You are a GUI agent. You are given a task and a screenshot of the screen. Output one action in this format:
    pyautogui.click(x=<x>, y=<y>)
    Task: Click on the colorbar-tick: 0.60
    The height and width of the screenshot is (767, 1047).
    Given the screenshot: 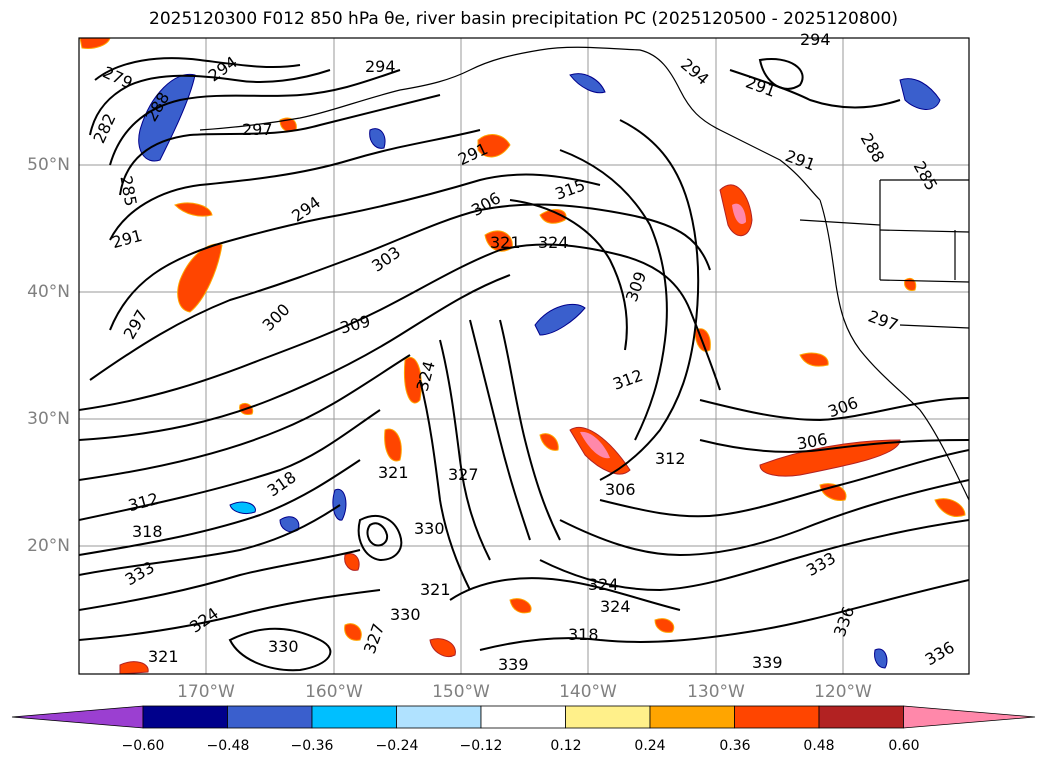 What is the action you would take?
    pyautogui.click(x=904, y=746)
    